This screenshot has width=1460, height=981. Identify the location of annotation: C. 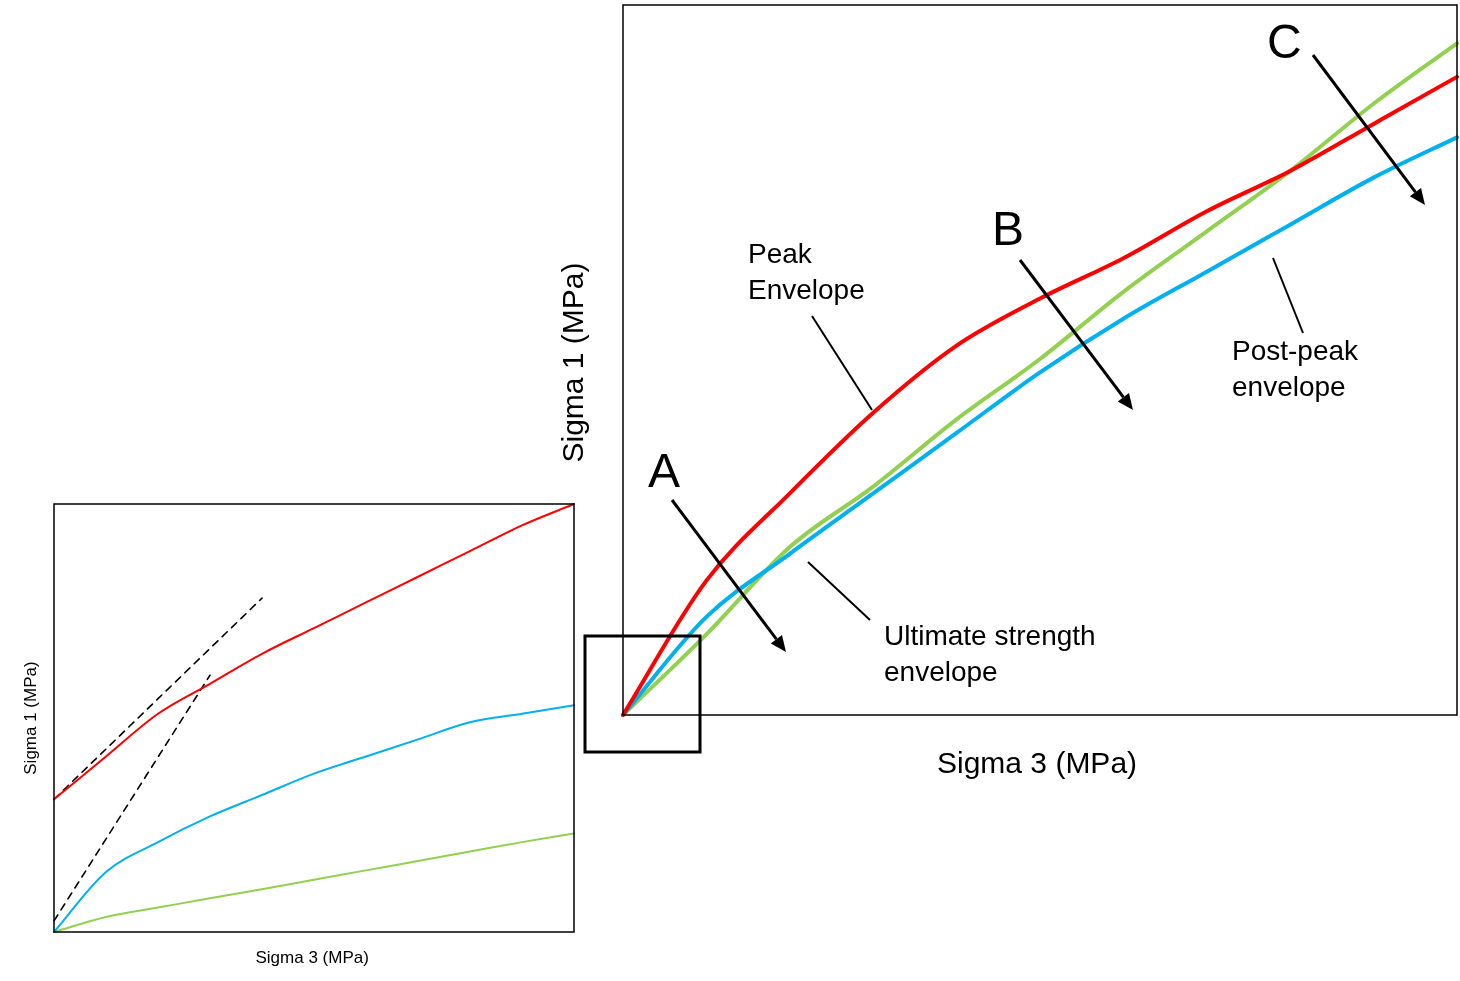
(1285, 42).